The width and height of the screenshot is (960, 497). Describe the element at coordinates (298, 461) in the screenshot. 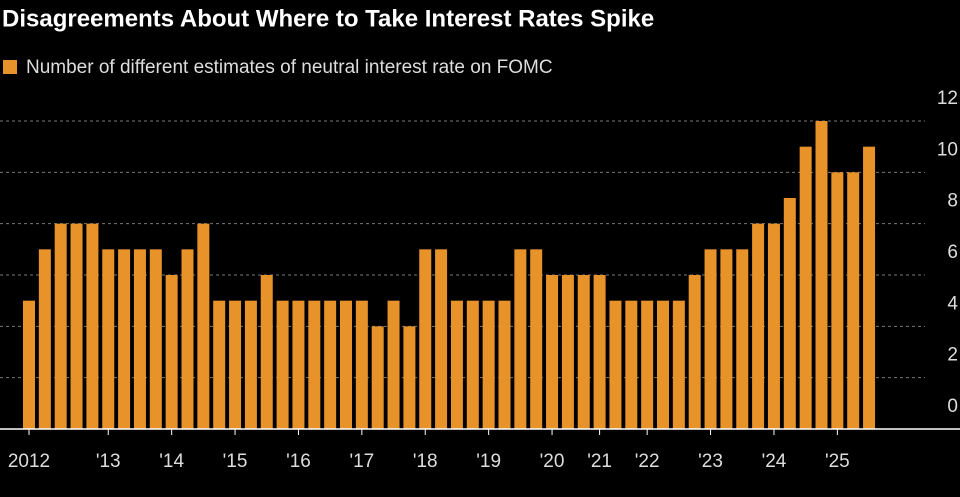

I see `x-tick-label: '16` at that location.